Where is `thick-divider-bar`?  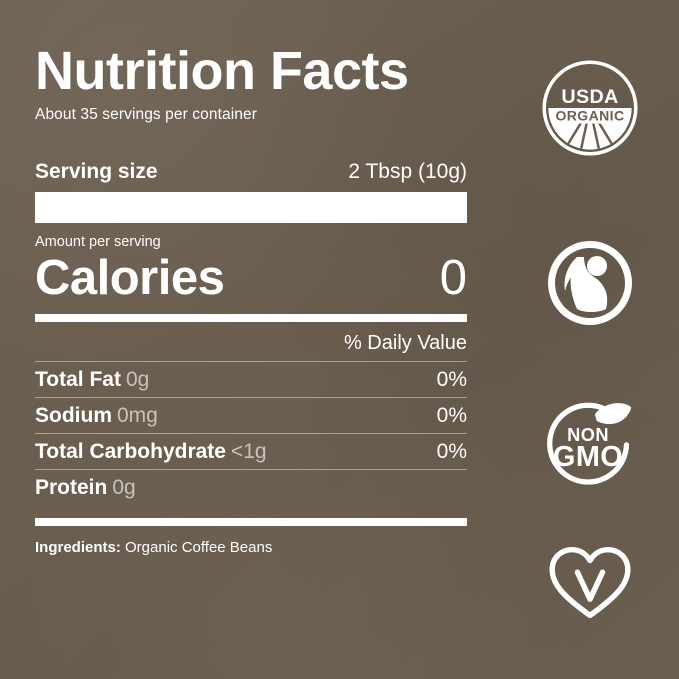
thick-divider-bar is located at coordinates (251, 207).